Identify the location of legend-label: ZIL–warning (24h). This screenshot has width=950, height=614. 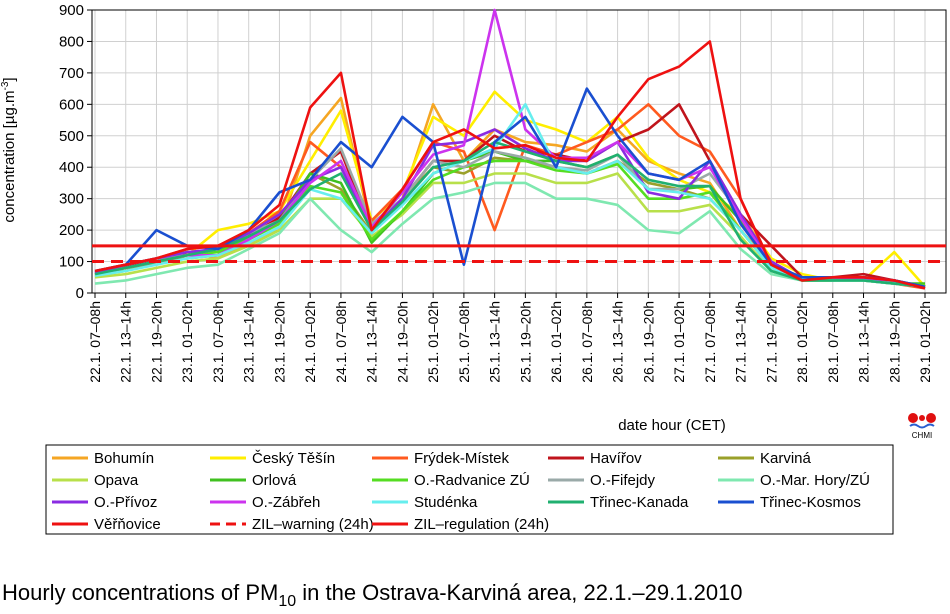
(313, 524).